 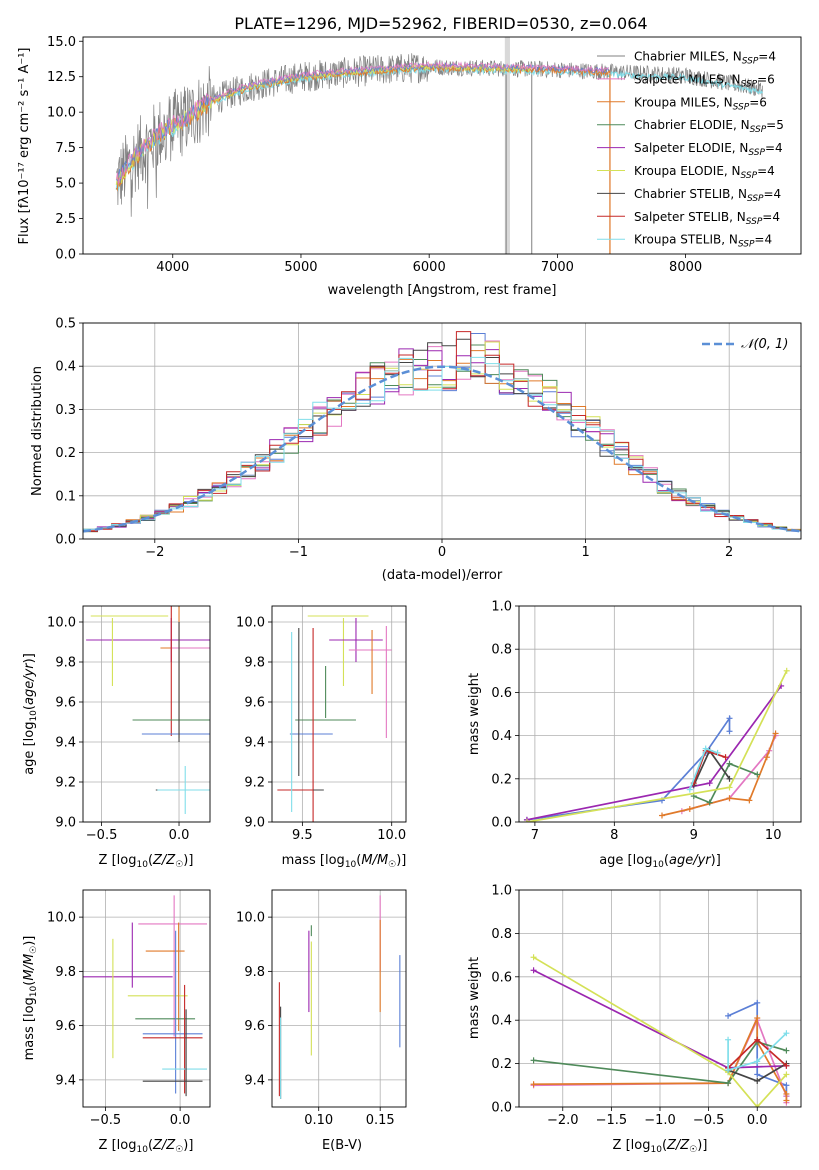 What do you see at coordinates (65, 148) in the screenshot?
I see `y-tick-label: 7.5` at bounding box center [65, 148].